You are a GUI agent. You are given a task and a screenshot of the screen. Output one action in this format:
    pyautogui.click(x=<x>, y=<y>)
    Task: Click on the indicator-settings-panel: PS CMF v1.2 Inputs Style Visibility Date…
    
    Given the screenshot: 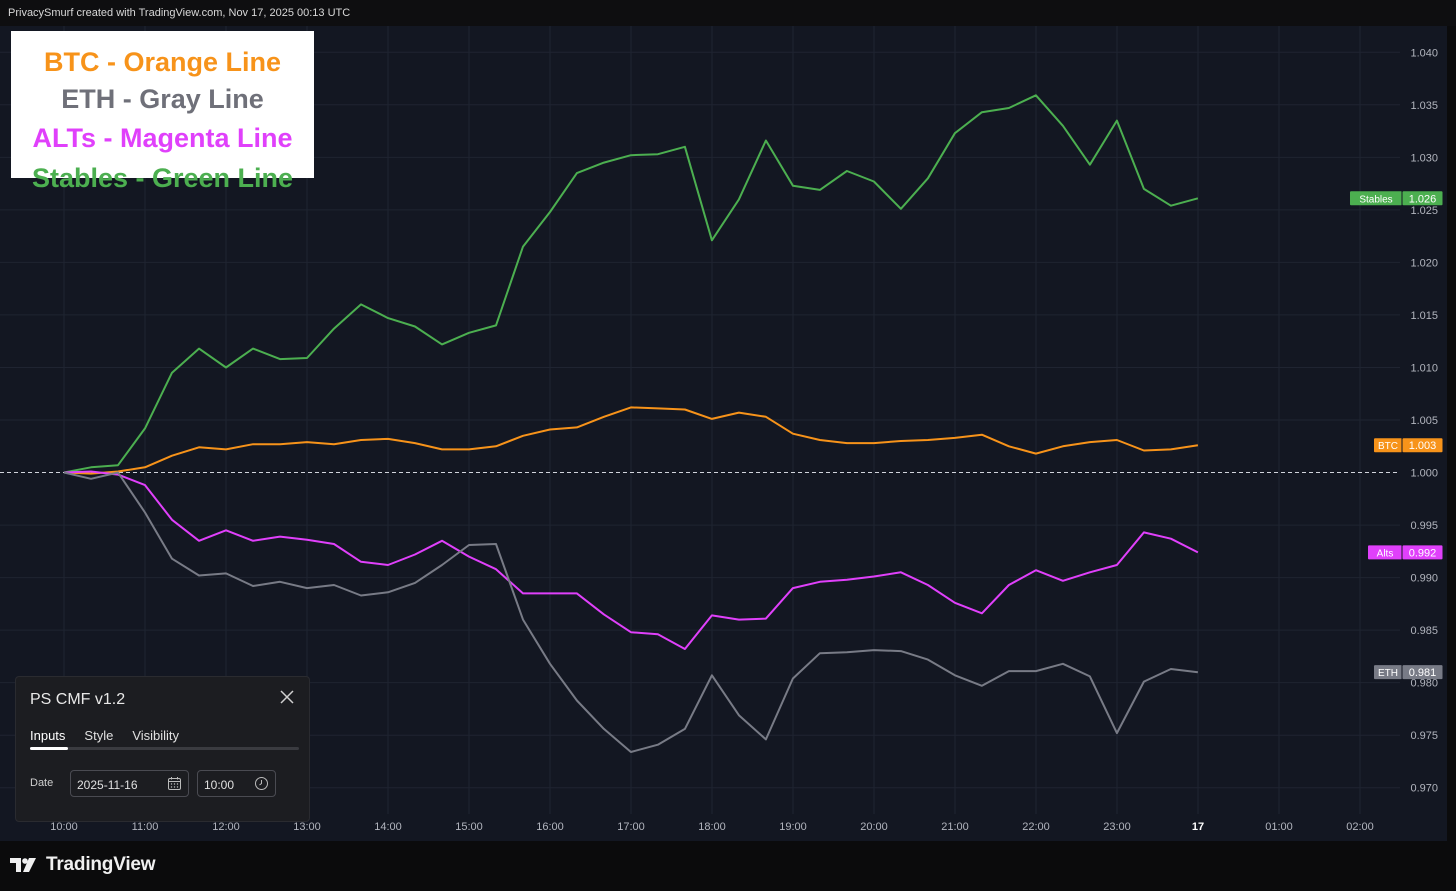 What is the action you would take?
    pyautogui.click(x=162, y=749)
    